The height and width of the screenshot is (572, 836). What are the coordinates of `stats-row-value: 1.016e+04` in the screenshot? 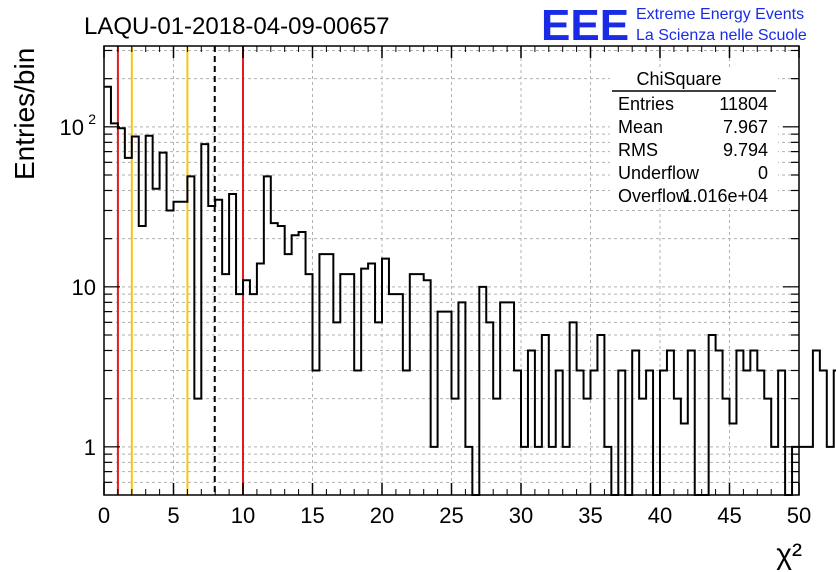 It's located at (725, 196).